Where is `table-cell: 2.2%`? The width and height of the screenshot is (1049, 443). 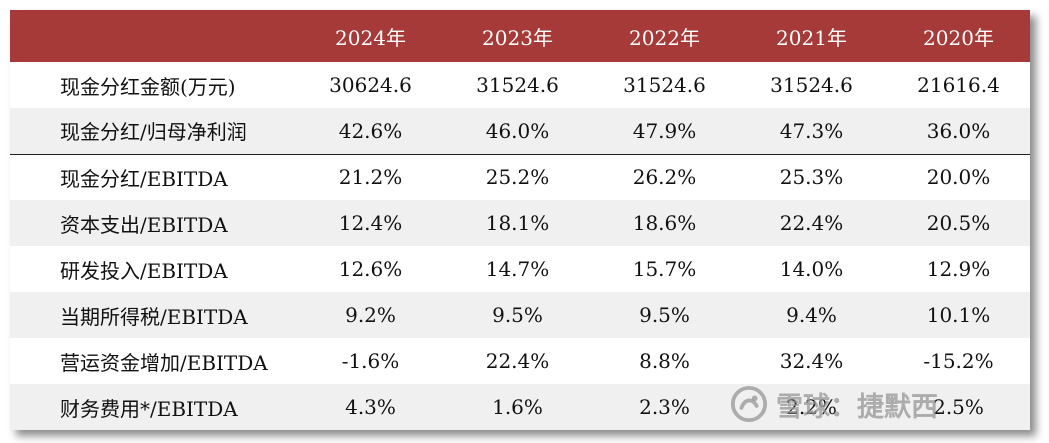
table-cell: 2.2% is located at coordinates (811, 407).